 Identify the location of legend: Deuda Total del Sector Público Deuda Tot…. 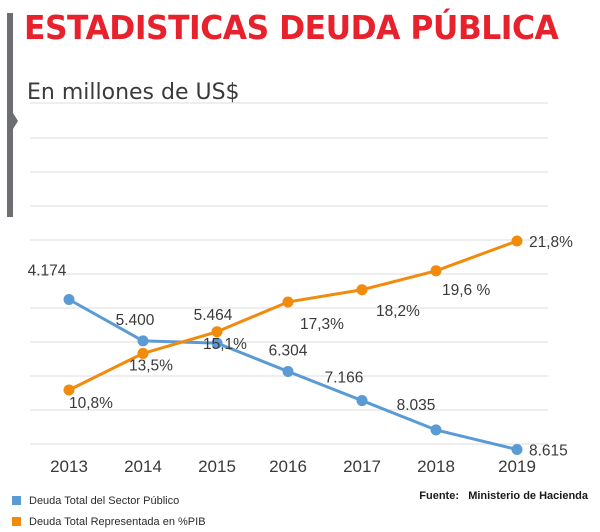
(109, 511).